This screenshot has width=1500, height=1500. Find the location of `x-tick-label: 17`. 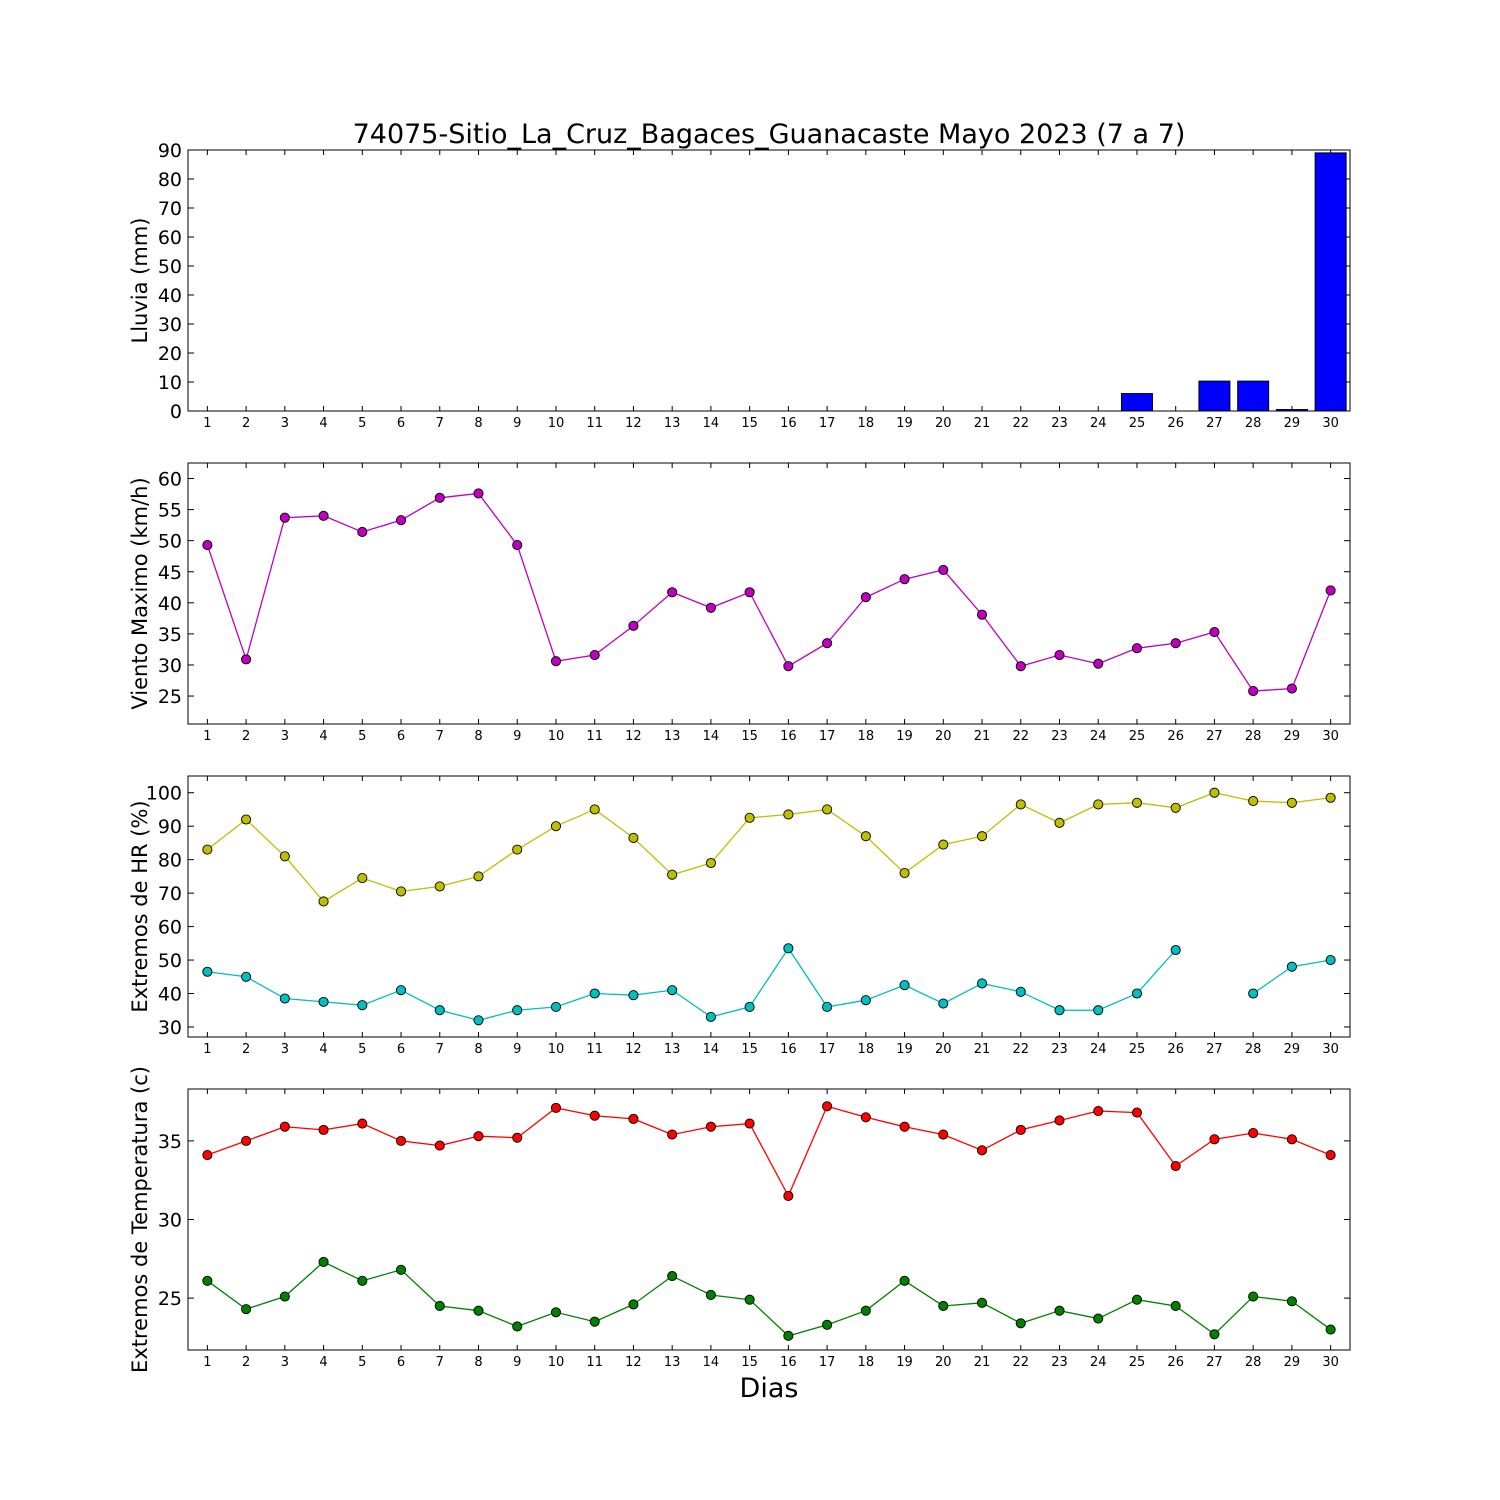

x-tick-label: 17 is located at coordinates (827, 1049).